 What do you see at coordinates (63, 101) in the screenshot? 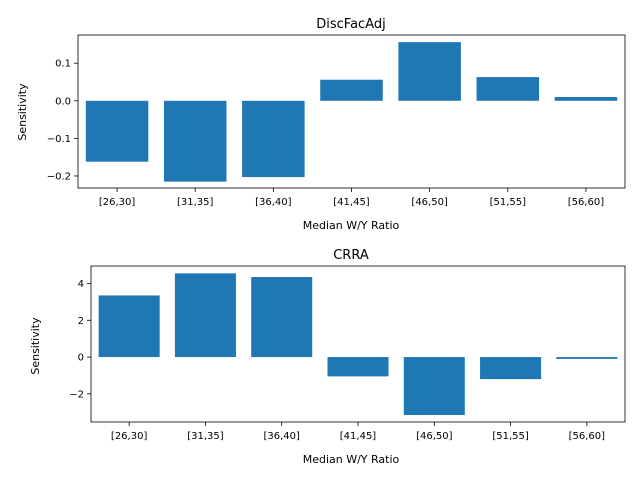
I see `y-tick-label: 0.0` at bounding box center [63, 101].